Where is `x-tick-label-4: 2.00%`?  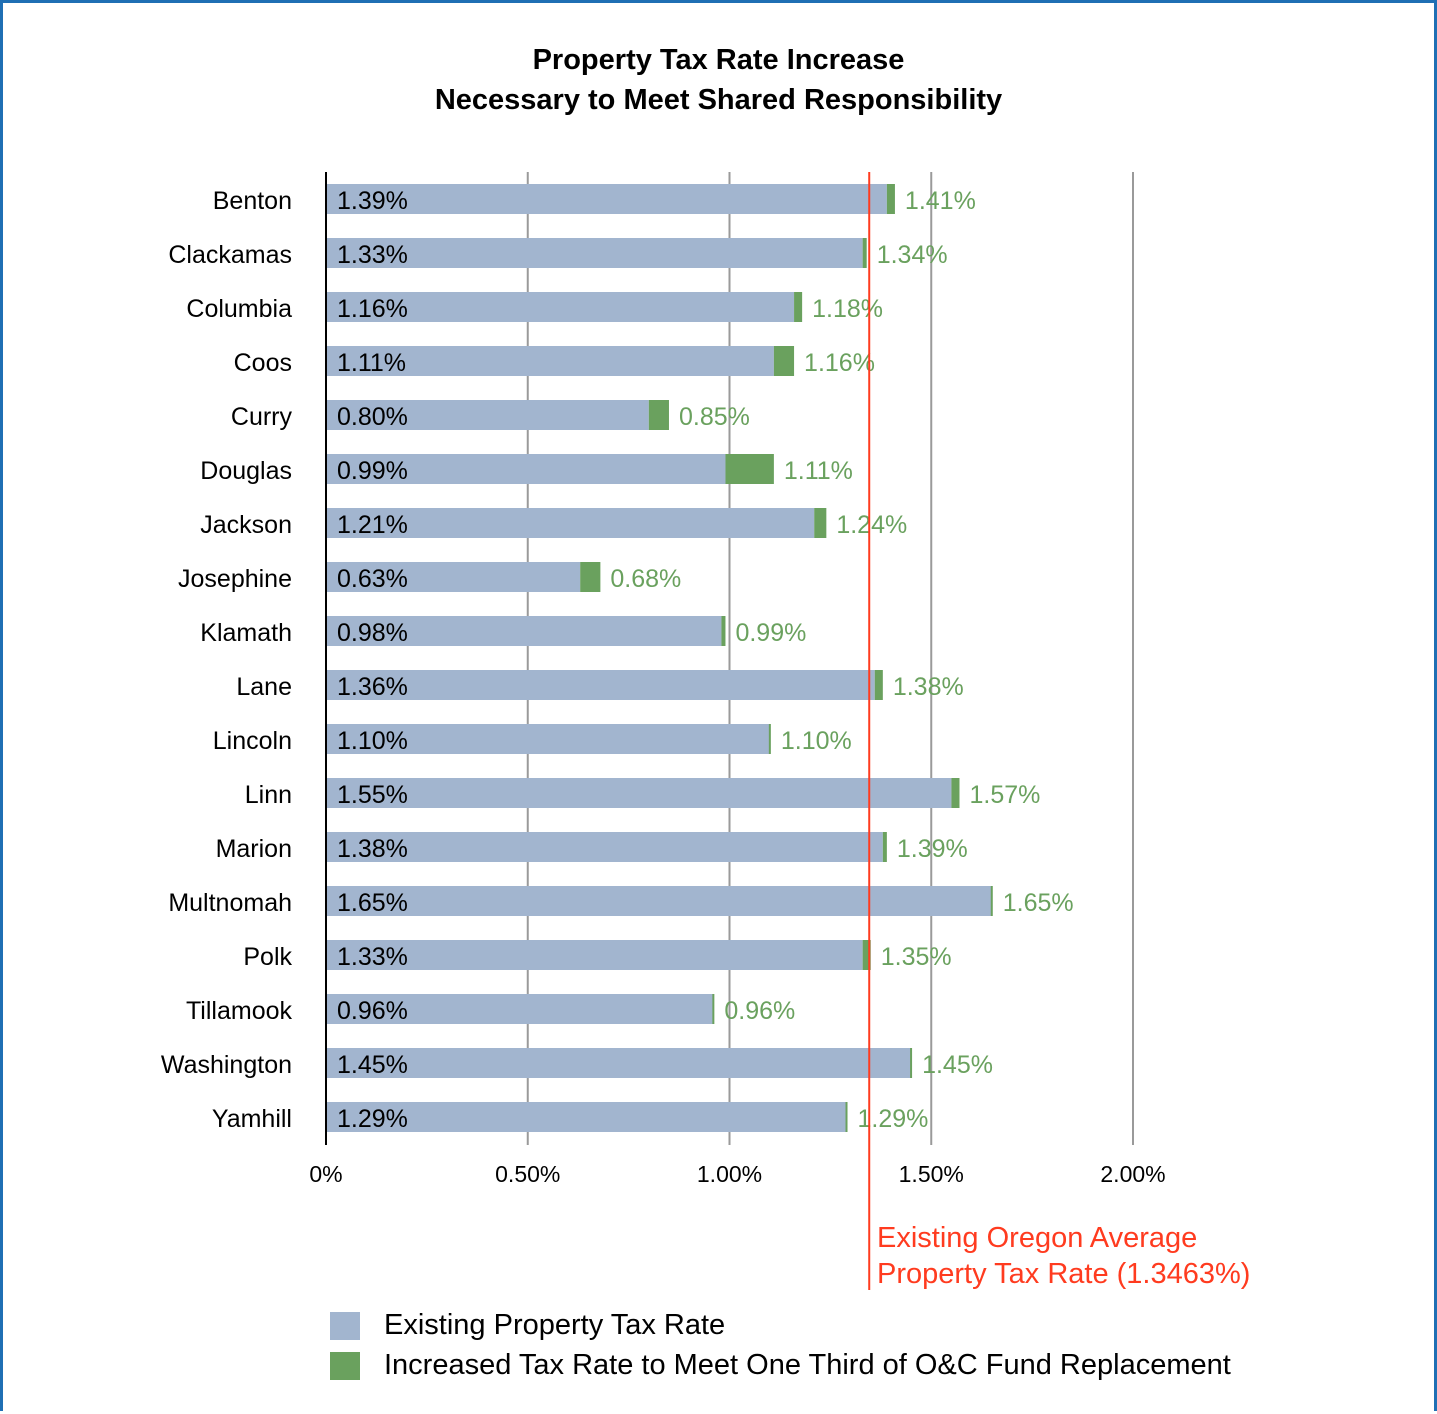
x-tick-label-4: 2.00% is located at coordinates (1132, 1174).